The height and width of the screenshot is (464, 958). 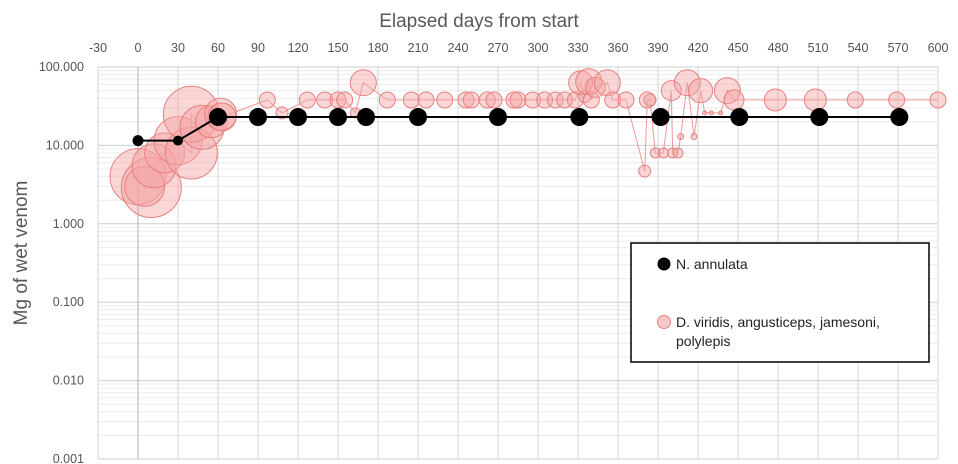 I want to click on legend-marker-dviridis, so click(x=664, y=322).